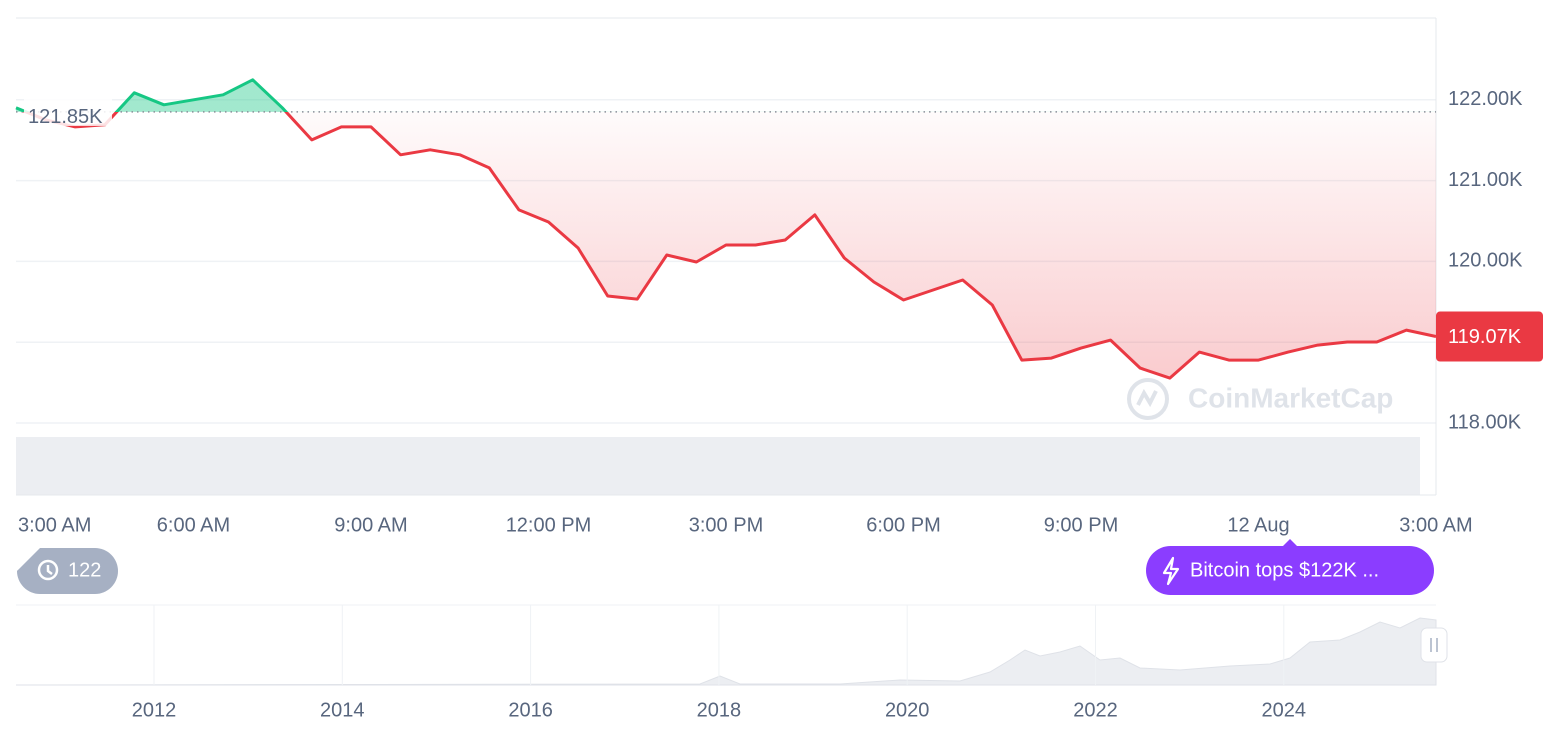 The image size is (1566, 732). Describe the element at coordinates (1258, 525) in the screenshot. I see `x-tick-label: 12 Aug` at that location.